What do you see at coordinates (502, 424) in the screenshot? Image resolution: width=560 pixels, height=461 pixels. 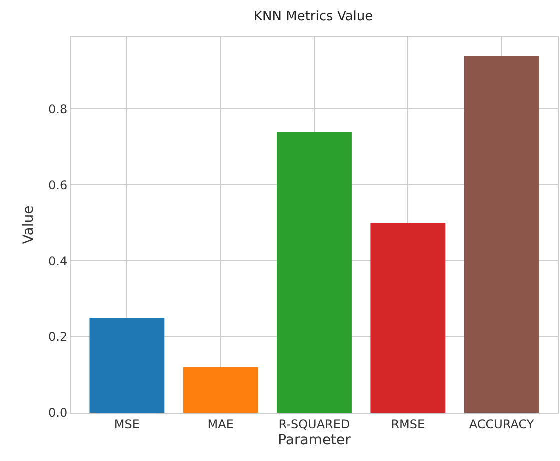 I see `x-tick-label: ACCURACY` at bounding box center [502, 424].